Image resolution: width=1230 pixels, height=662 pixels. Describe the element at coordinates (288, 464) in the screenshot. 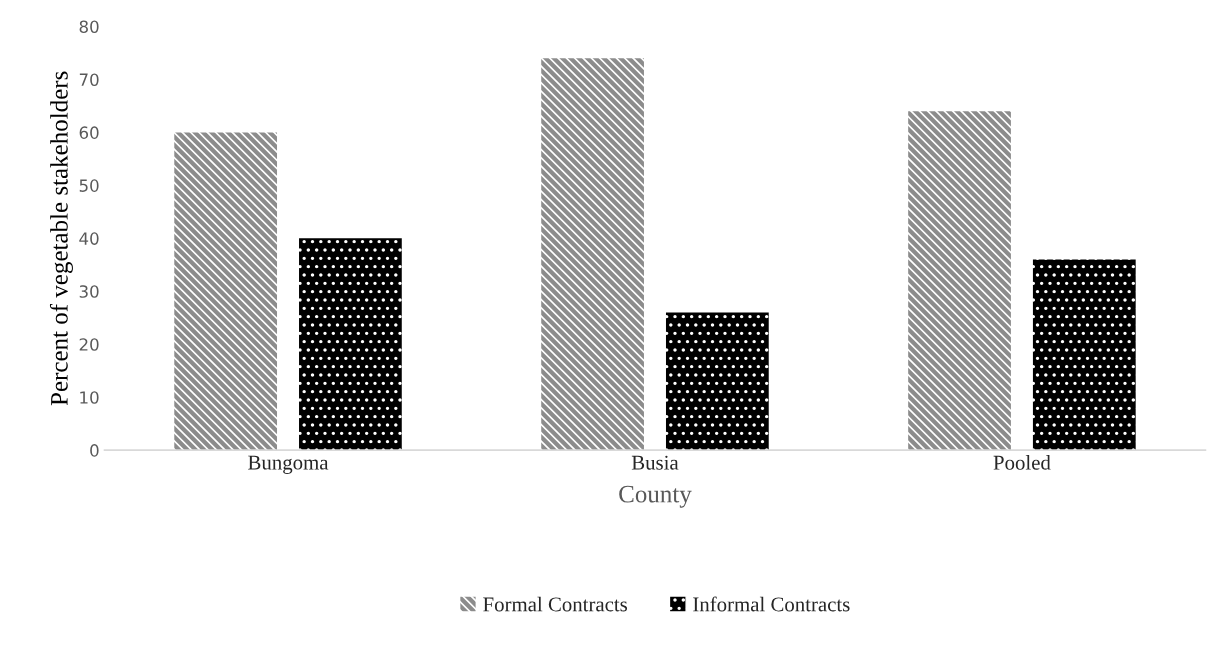

I see `x-tick-label: Bungoma` at that location.